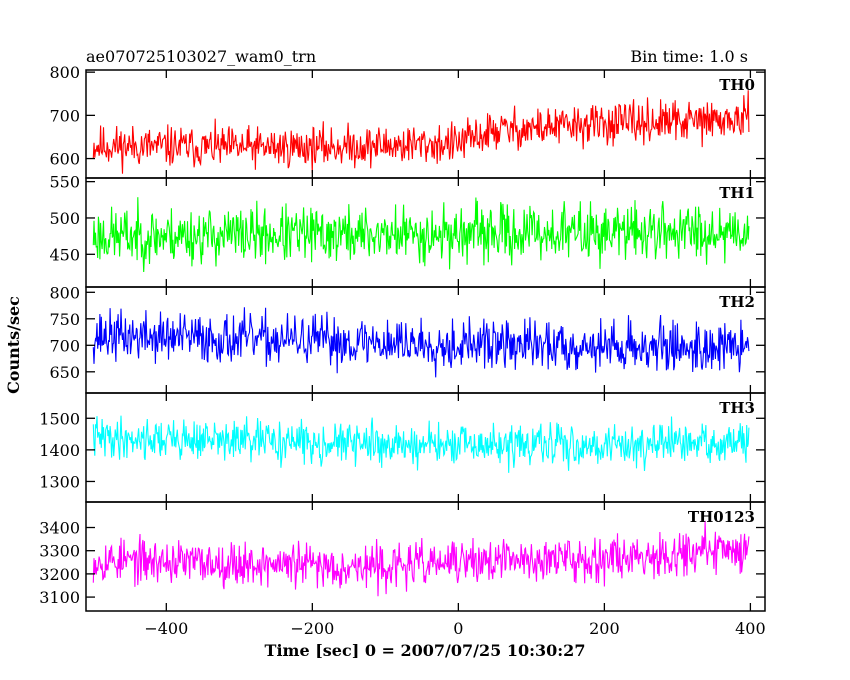 This screenshot has width=850, height=680. Describe the element at coordinates (59, 418) in the screenshot. I see `y-tick-label: 1500` at that location.